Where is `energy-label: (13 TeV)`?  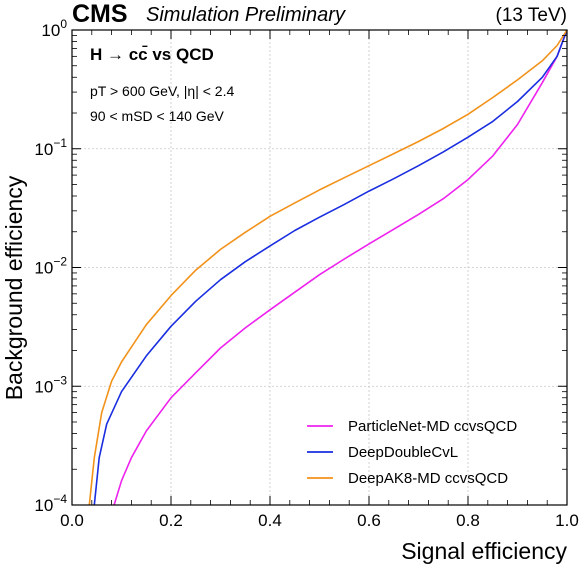 energy-label: (13 TeV) is located at coordinates (531, 15).